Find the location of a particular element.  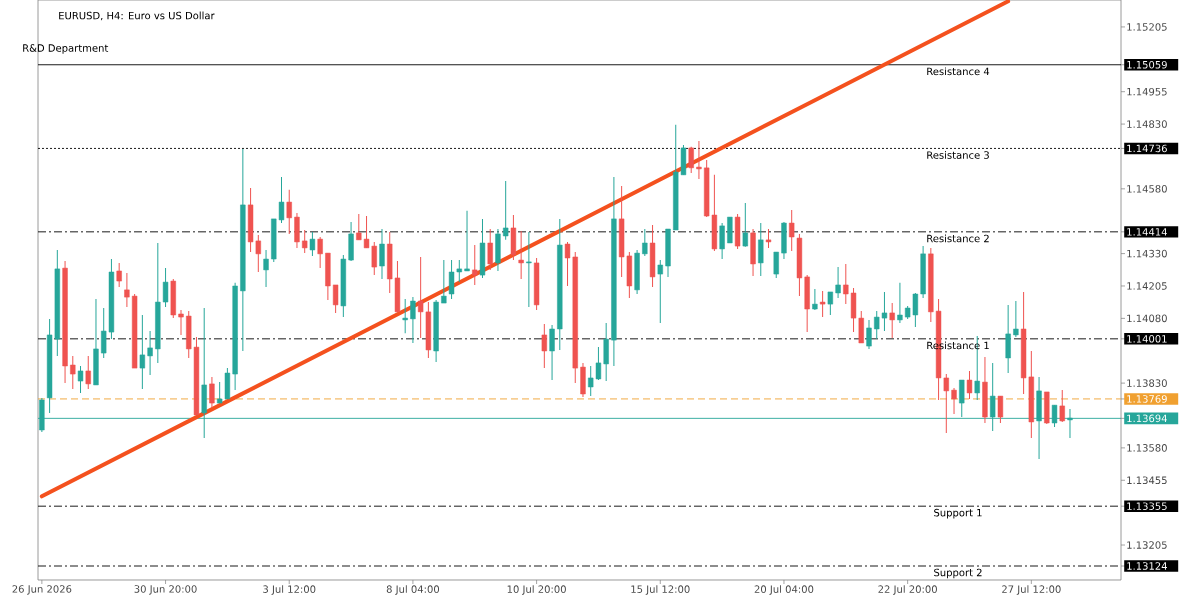

ref-line-label: Resistance 3 is located at coordinates (958, 155).